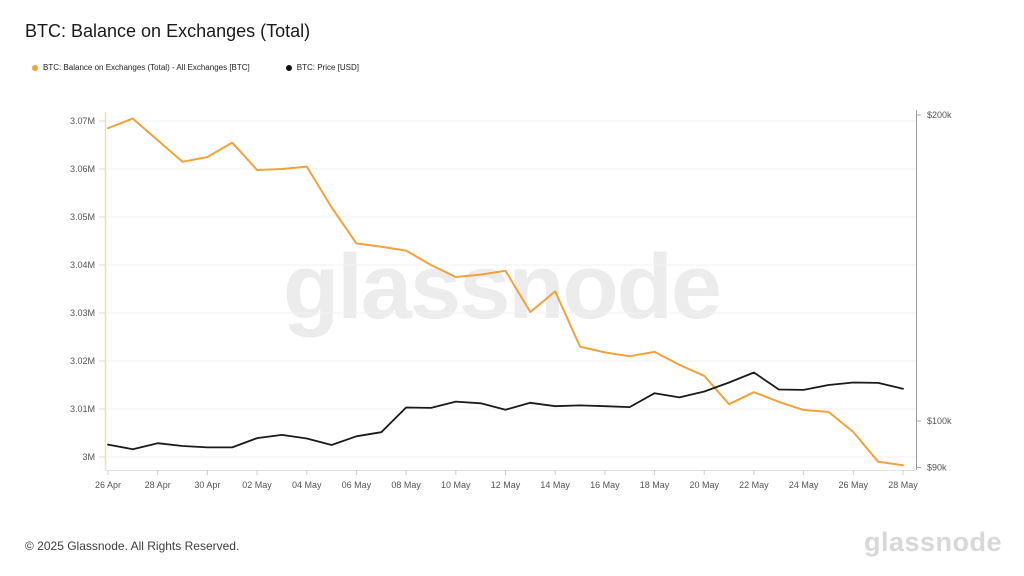 The image size is (1024, 576). I want to click on price-series-dot-icon, so click(288, 67).